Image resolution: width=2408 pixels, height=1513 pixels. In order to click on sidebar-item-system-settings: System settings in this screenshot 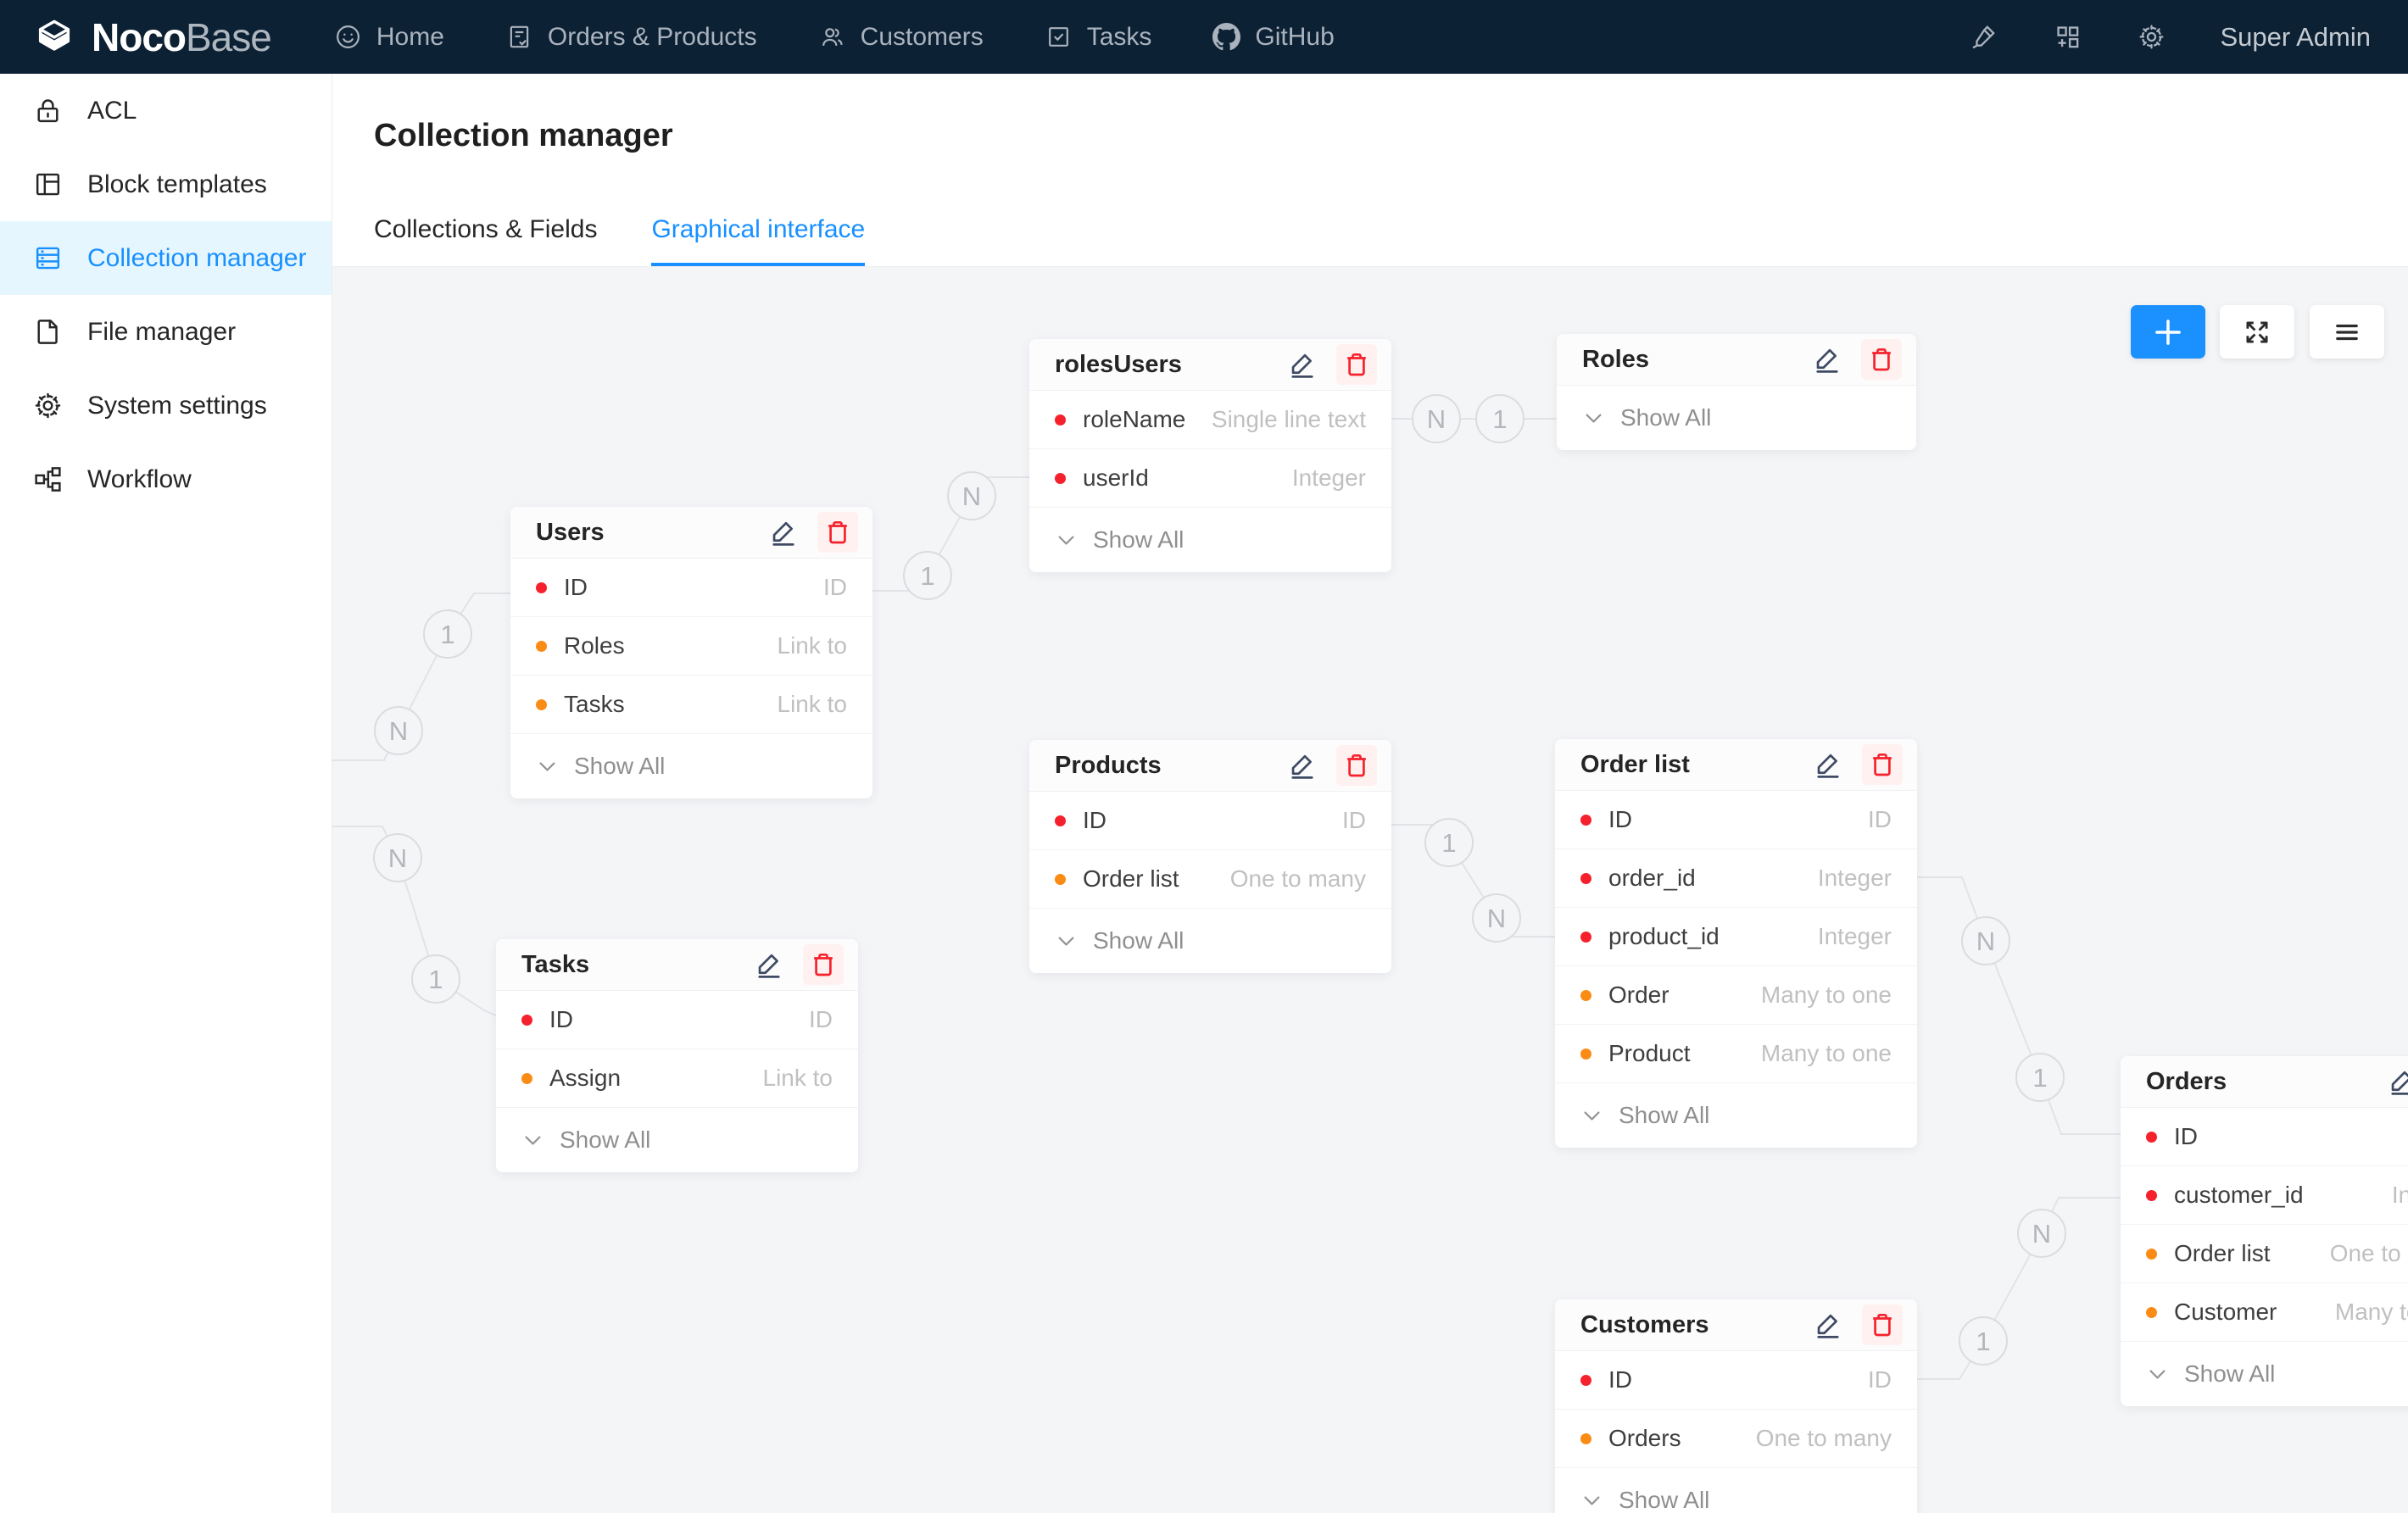, I will do `click(166, 405)`.